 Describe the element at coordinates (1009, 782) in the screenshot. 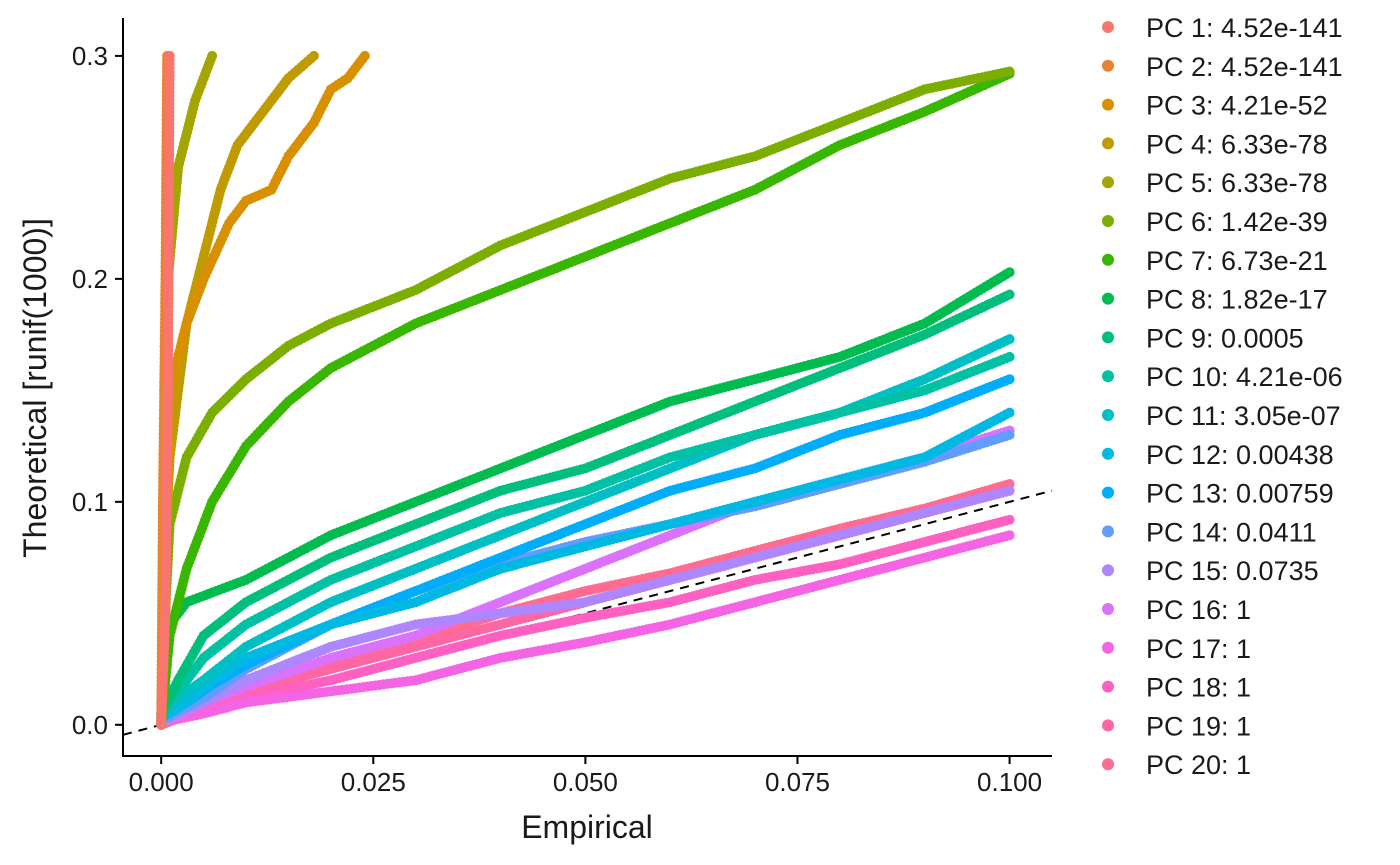

I see `x-tick-label: 0.100` at that location.